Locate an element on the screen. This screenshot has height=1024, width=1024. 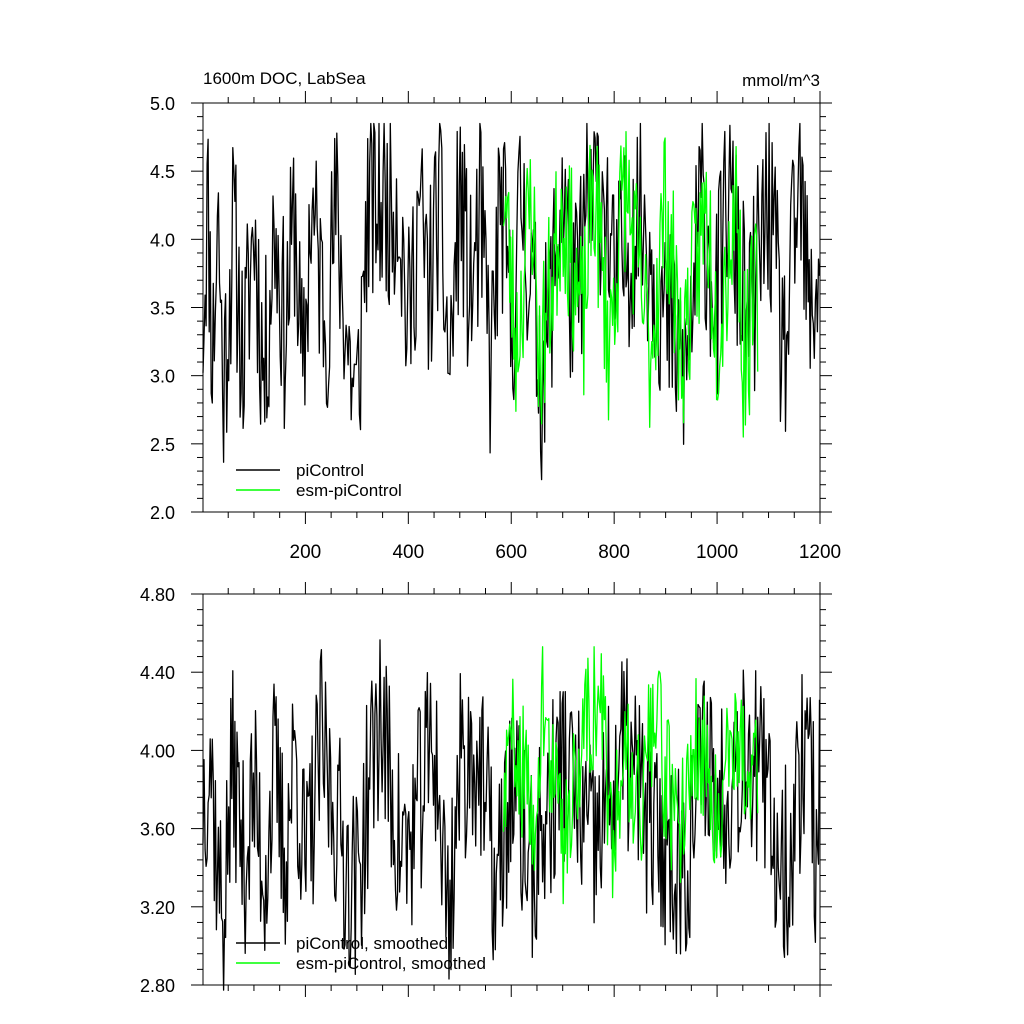
y-tick-label: 3.20 is located at coordinates (157, 908).